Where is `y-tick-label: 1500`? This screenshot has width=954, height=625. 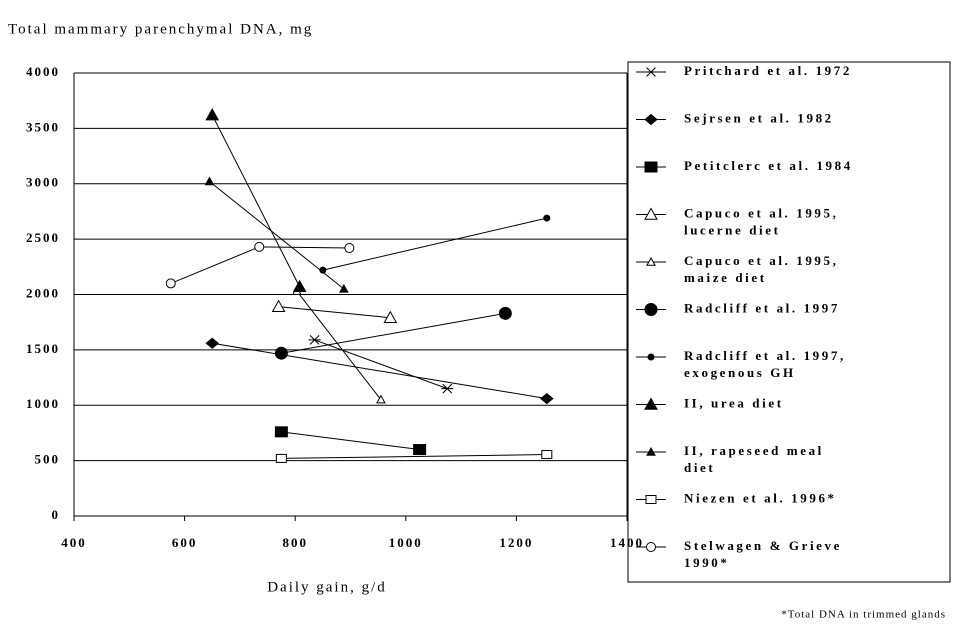
y-tick-label: 1500 is located at coordinates (43, 348).